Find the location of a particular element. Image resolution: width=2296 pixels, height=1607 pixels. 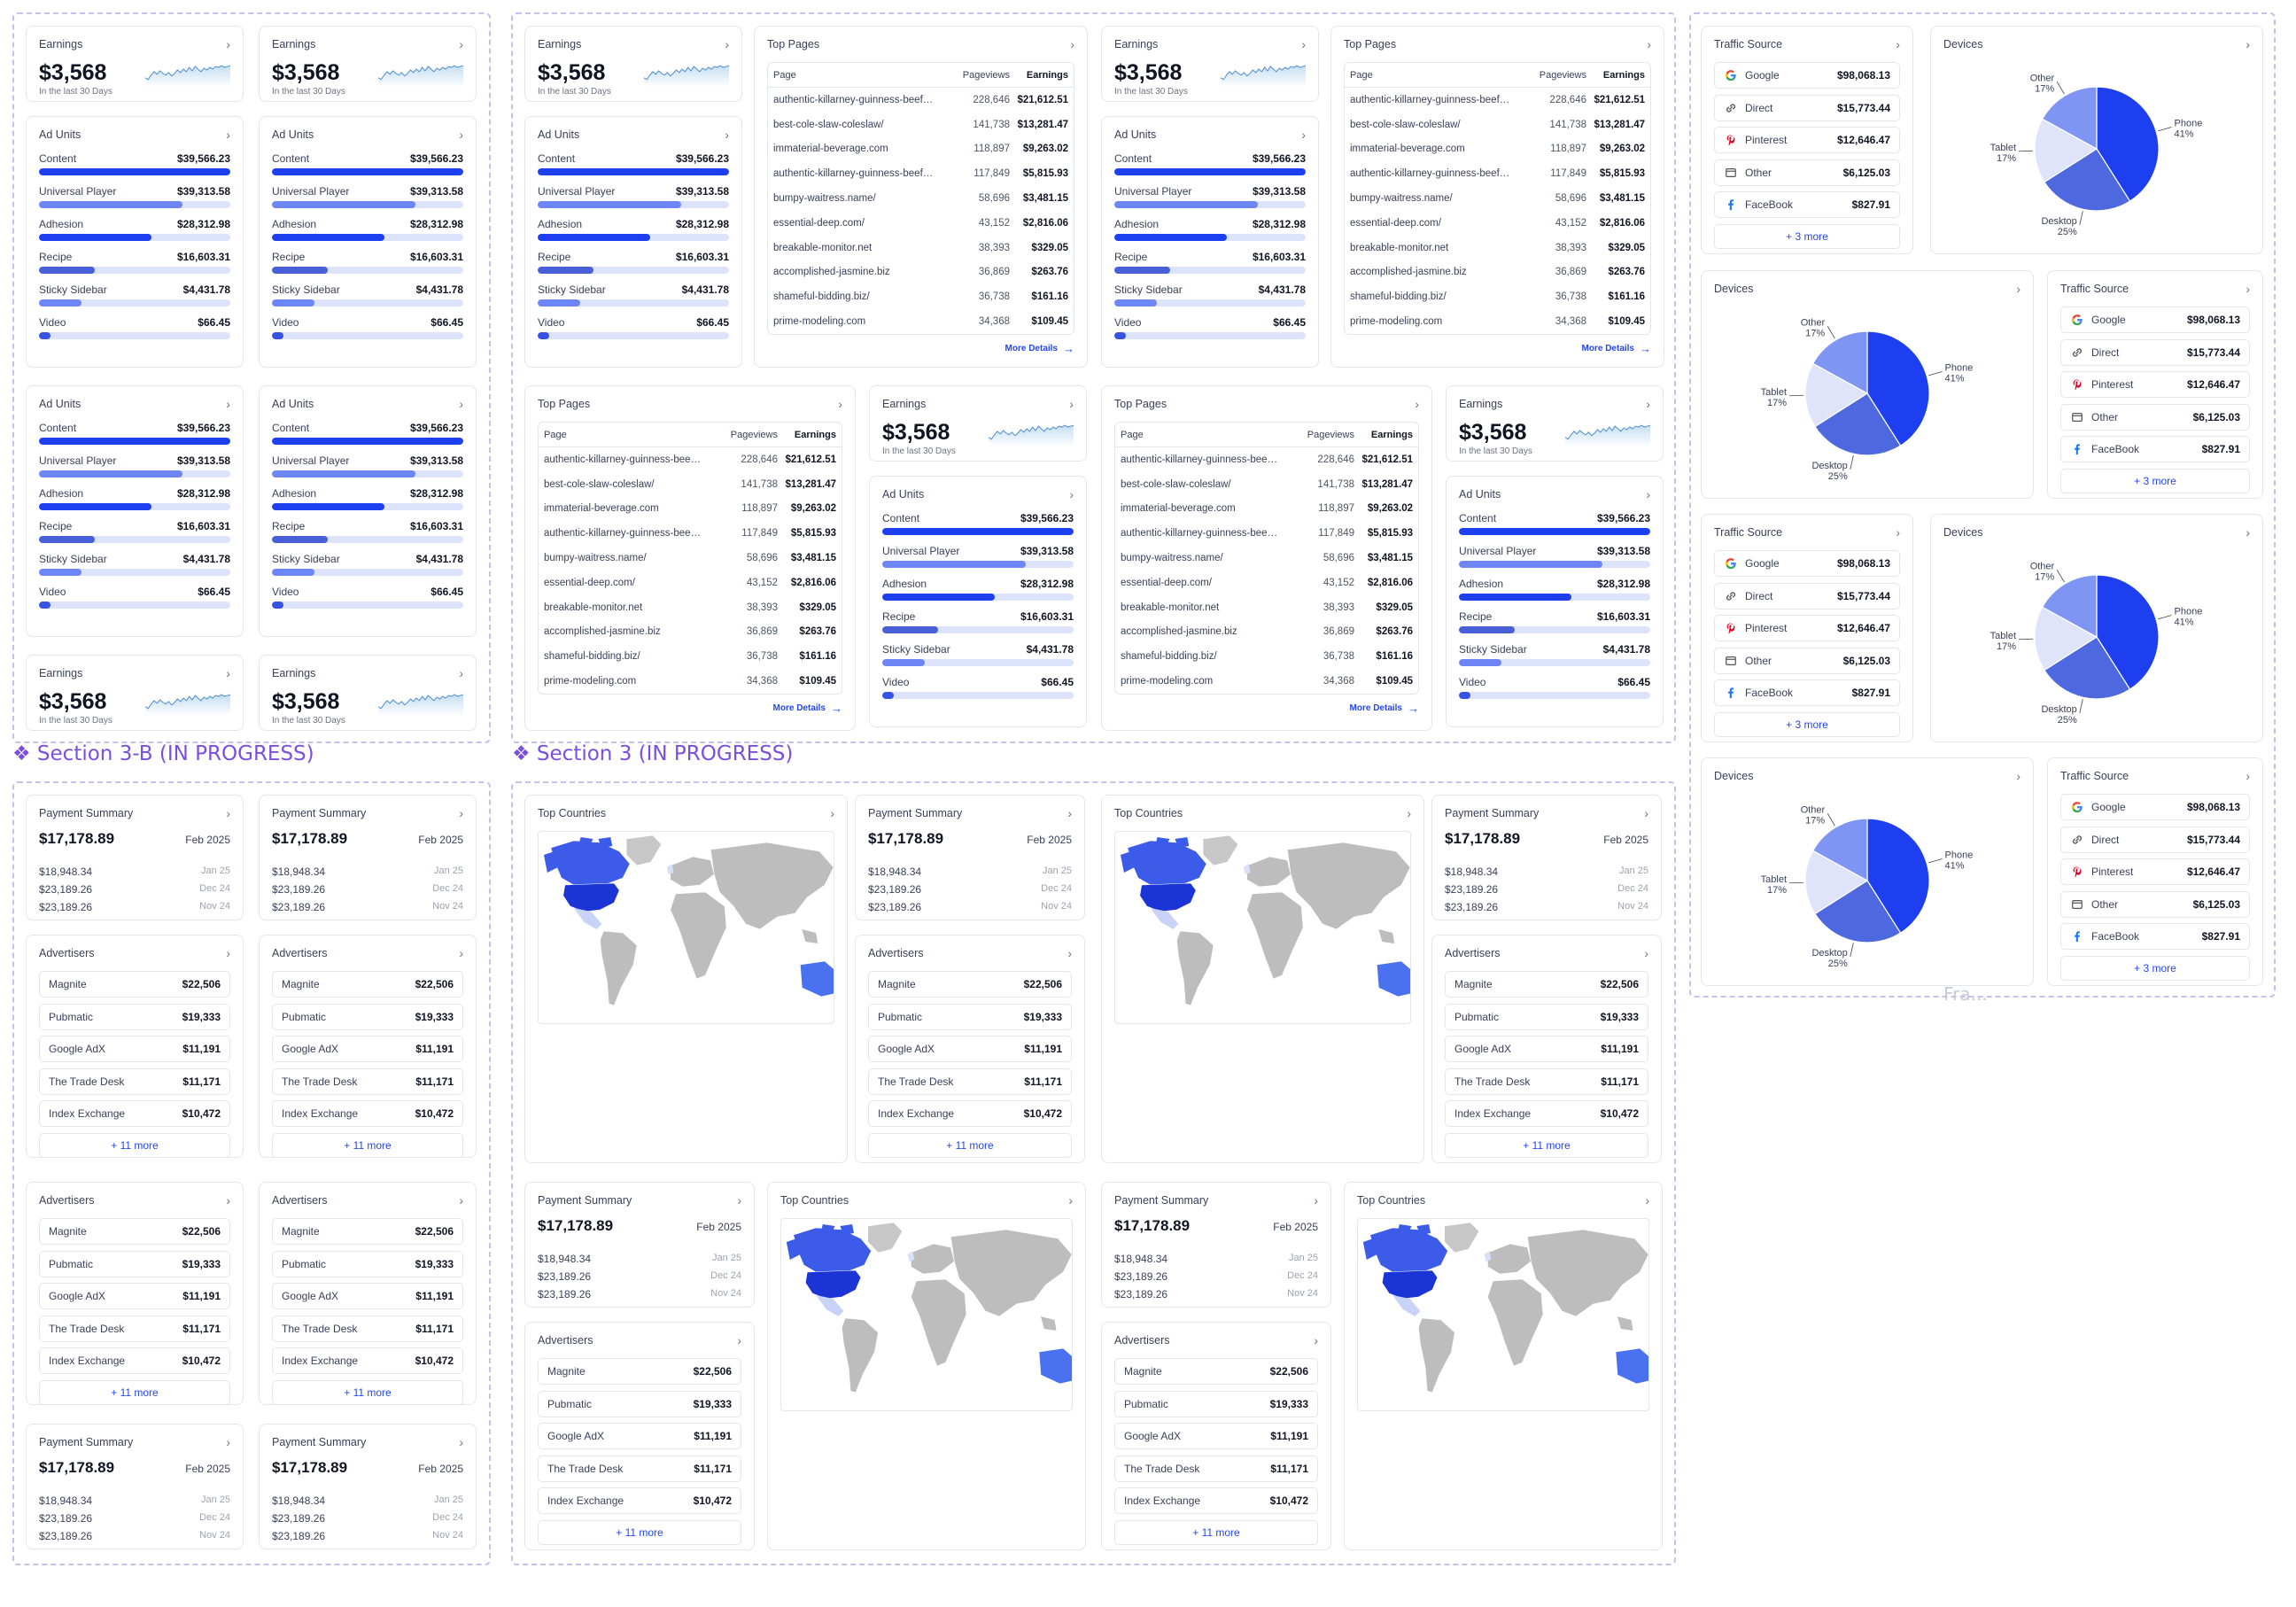

top-countries-header: Top Countries › is located at coordinates (1262, 814).